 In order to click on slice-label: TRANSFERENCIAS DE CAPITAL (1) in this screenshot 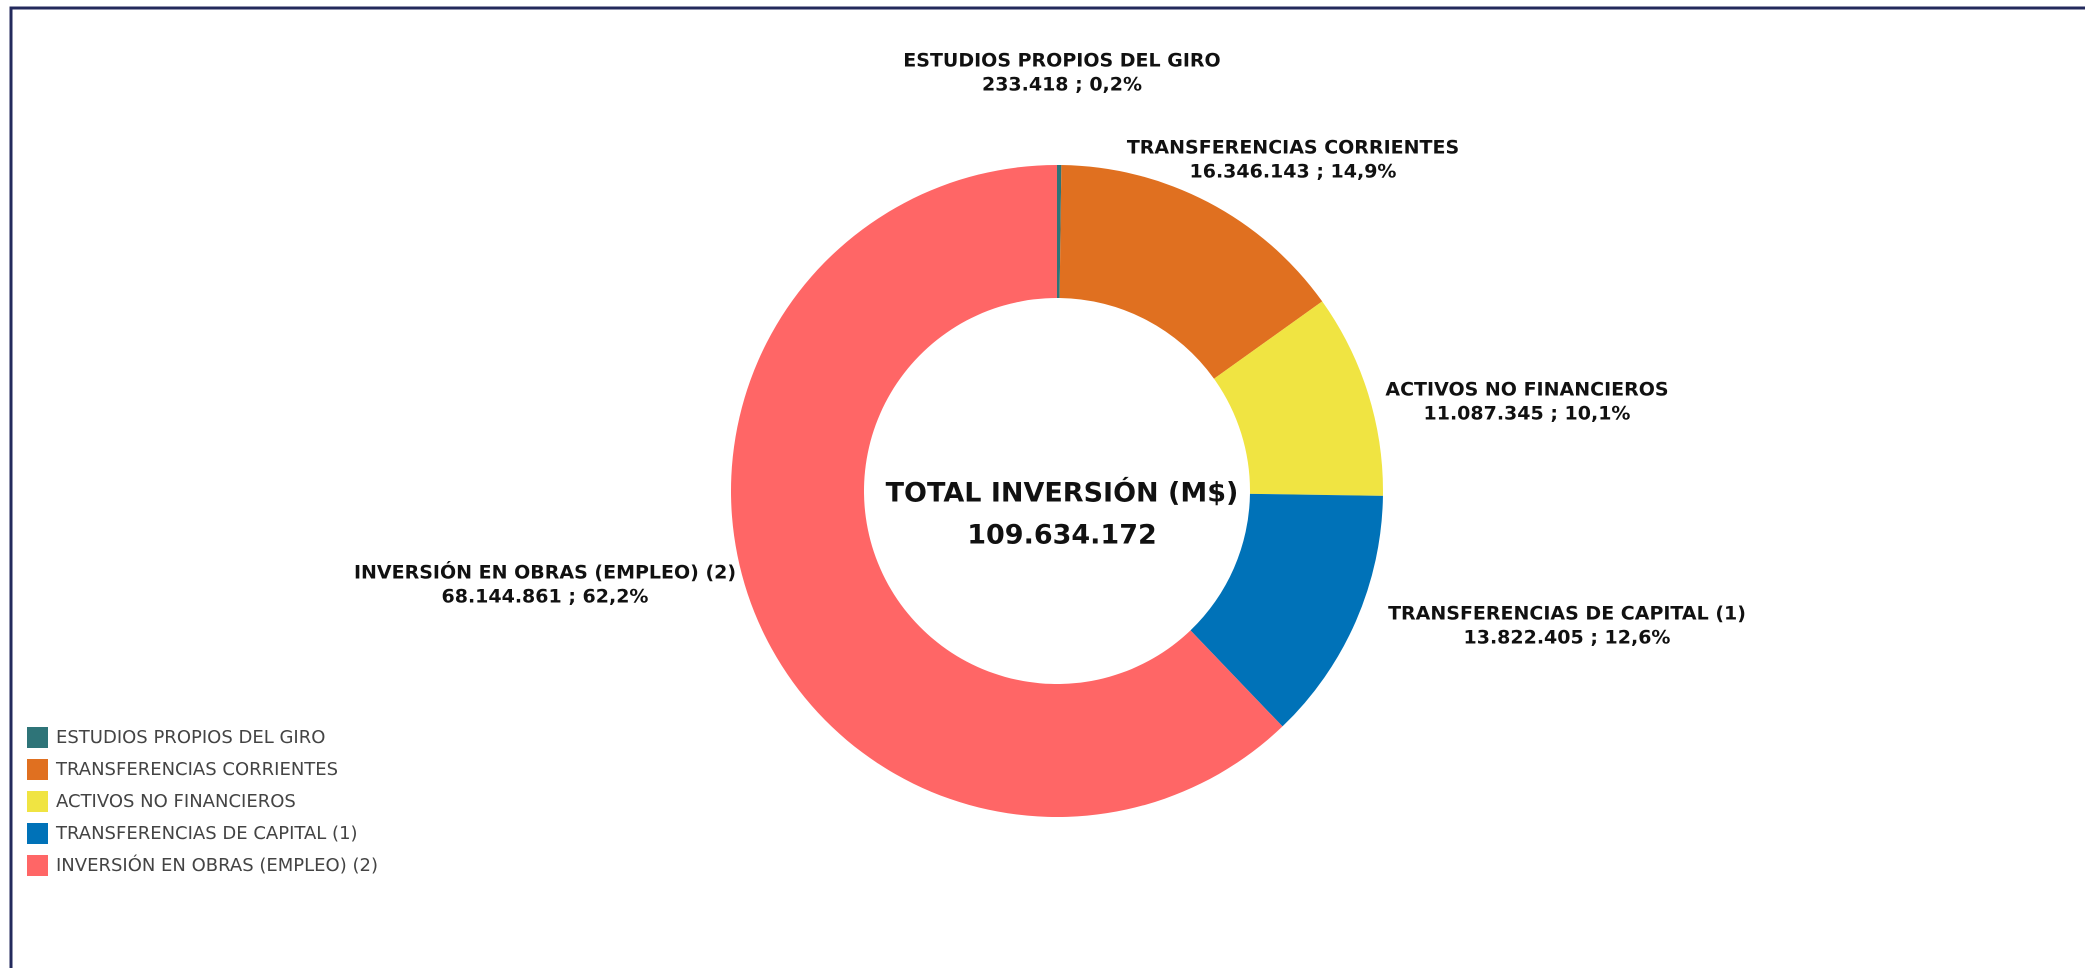, I will do `click(1567, 614)`.